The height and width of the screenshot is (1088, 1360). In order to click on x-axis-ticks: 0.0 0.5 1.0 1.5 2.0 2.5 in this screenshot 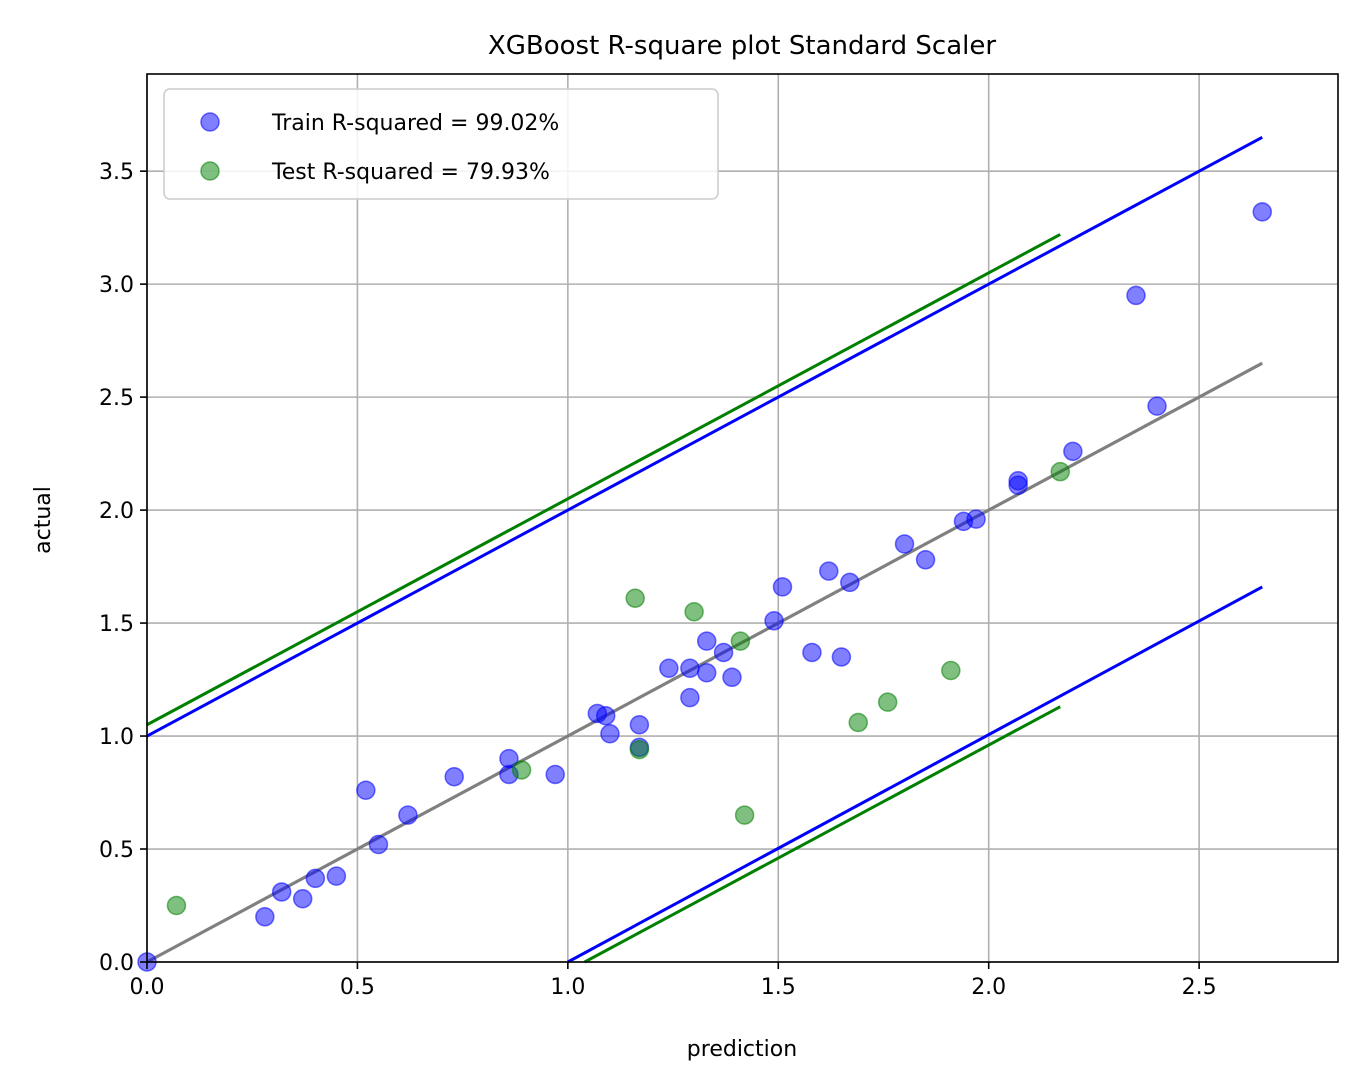, I will do `click(673, 981)`.